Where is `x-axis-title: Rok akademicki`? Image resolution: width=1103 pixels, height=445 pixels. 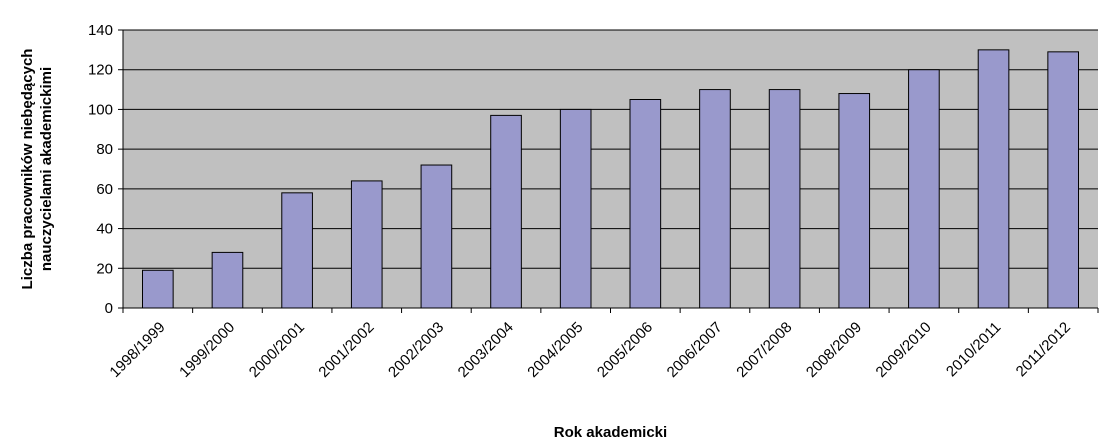
x-axis-title: Rok akademicki is located at coordinates (610, 432).